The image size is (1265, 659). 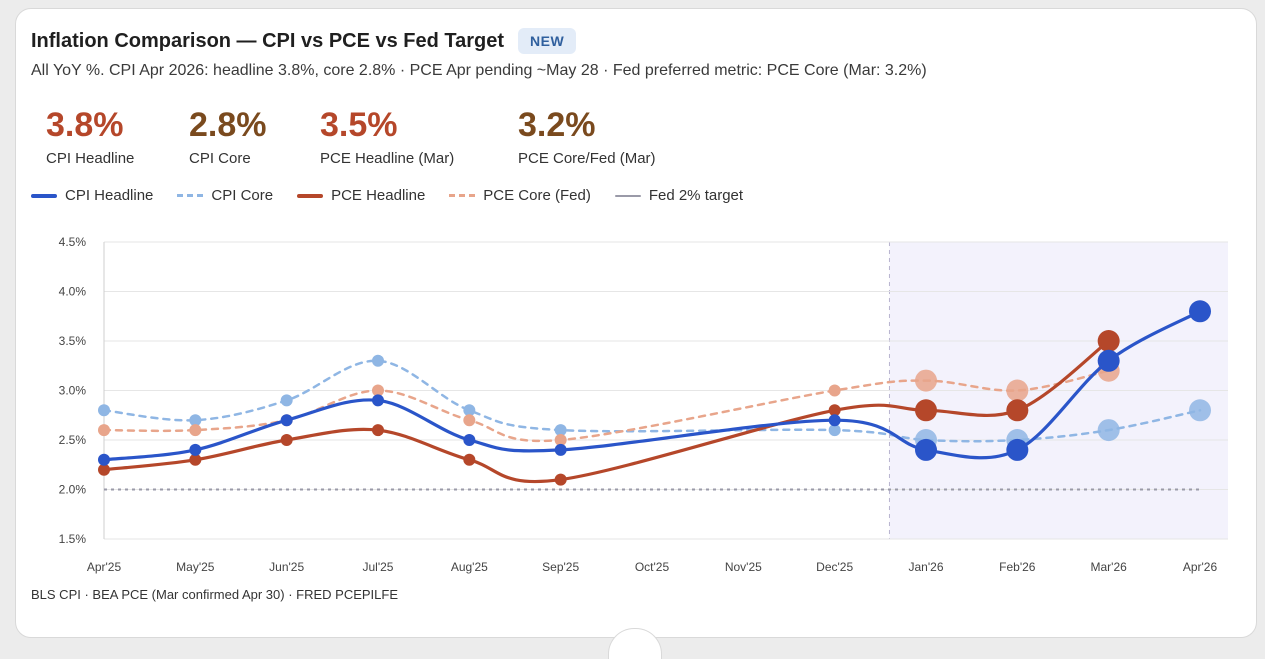 I want to click on x-tick-label: May'25, so click(x=195, y=567).